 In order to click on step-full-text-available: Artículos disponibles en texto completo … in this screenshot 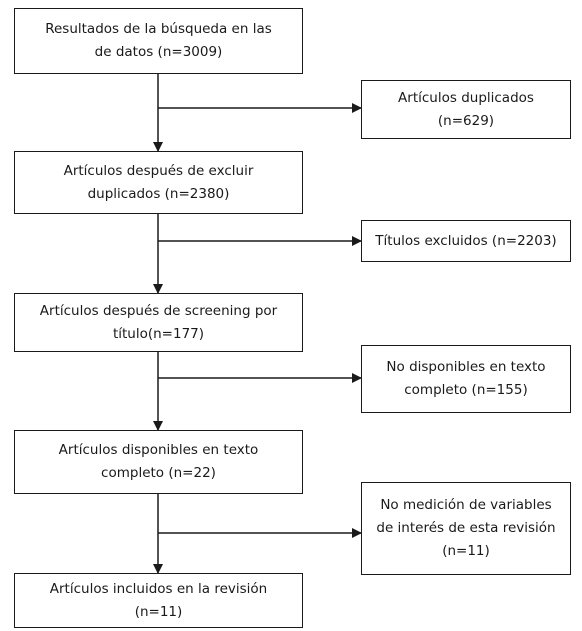, I will do `click(158, 462)`.